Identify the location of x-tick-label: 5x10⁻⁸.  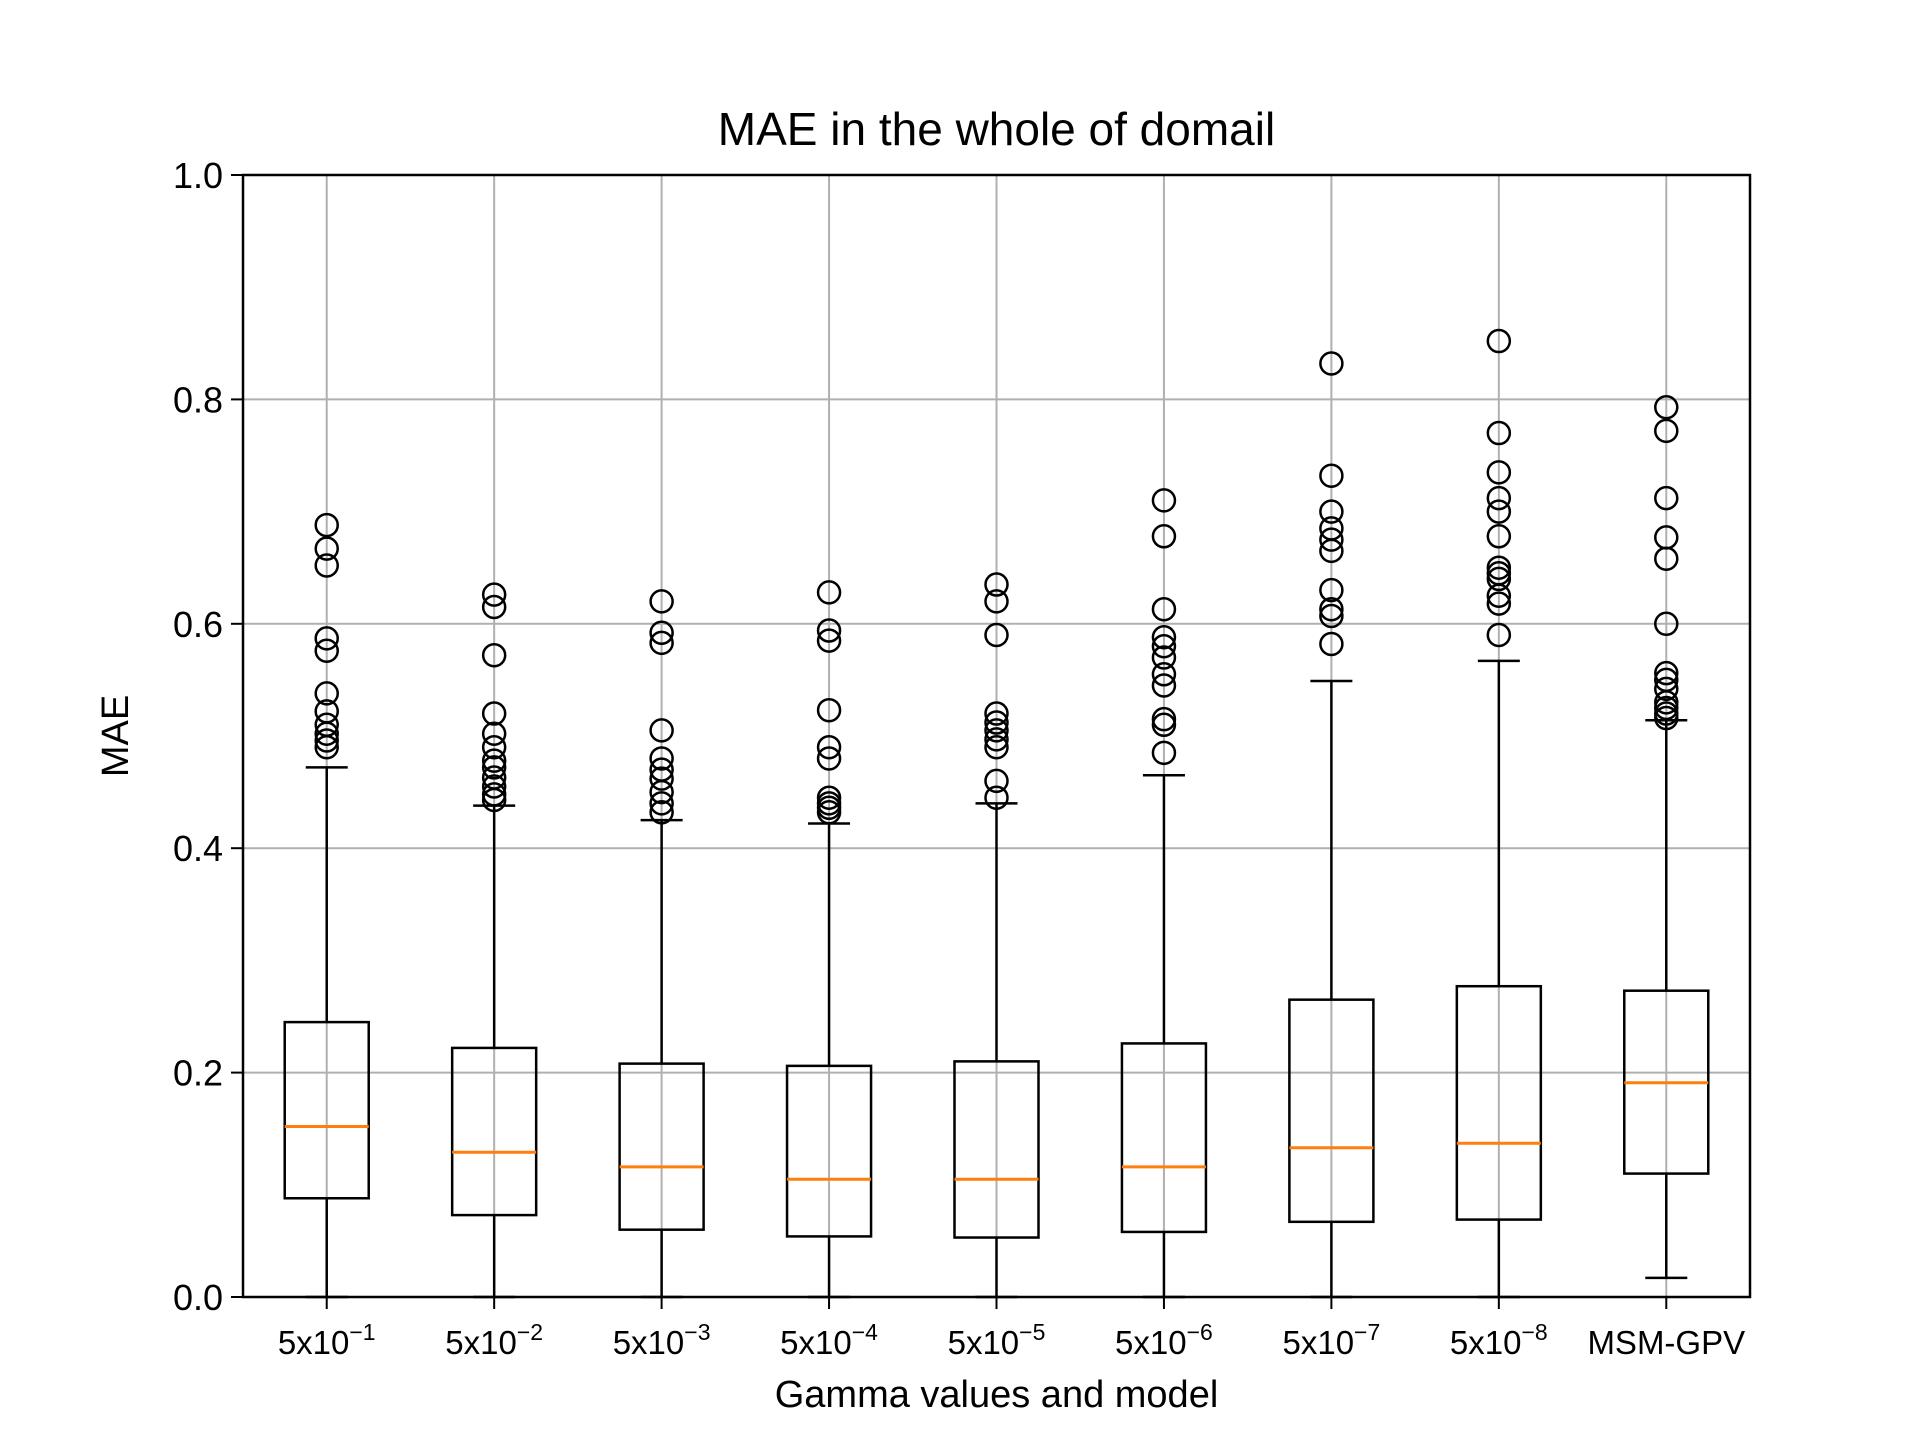
(1499, 1340).